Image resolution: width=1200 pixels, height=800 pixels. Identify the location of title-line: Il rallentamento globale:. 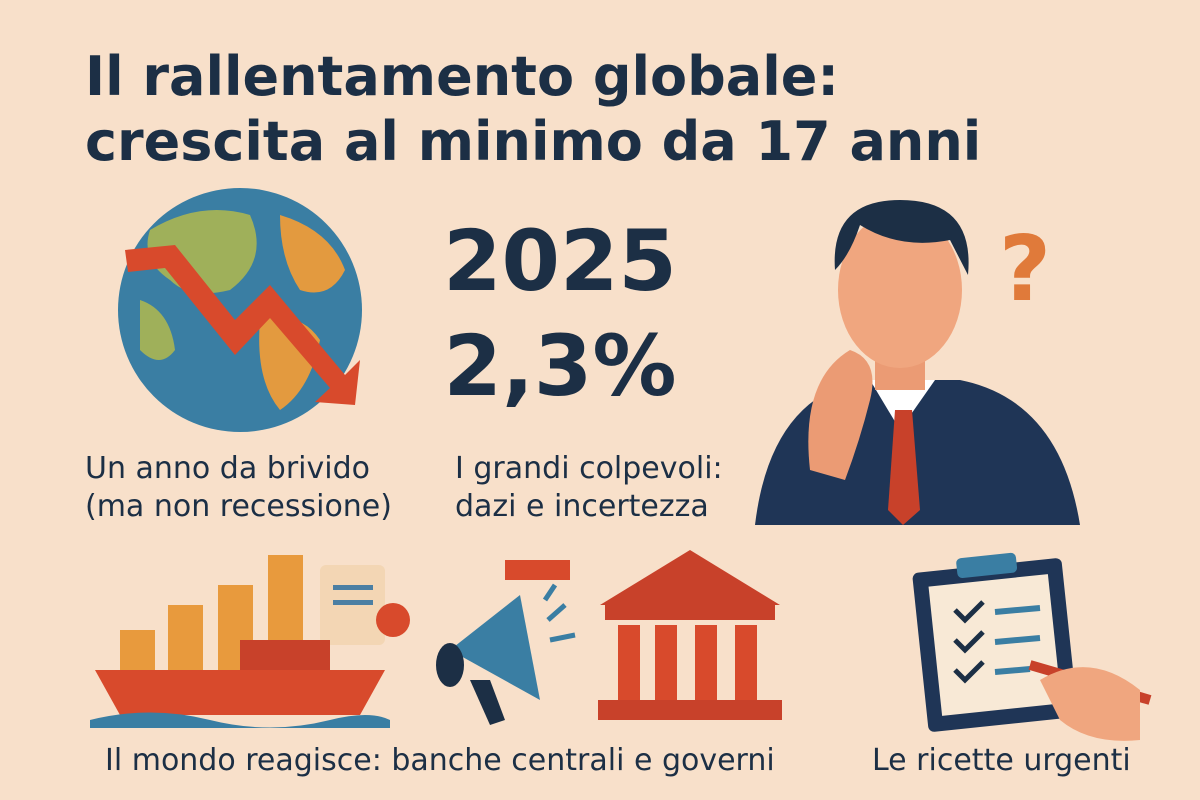
(462, 76).